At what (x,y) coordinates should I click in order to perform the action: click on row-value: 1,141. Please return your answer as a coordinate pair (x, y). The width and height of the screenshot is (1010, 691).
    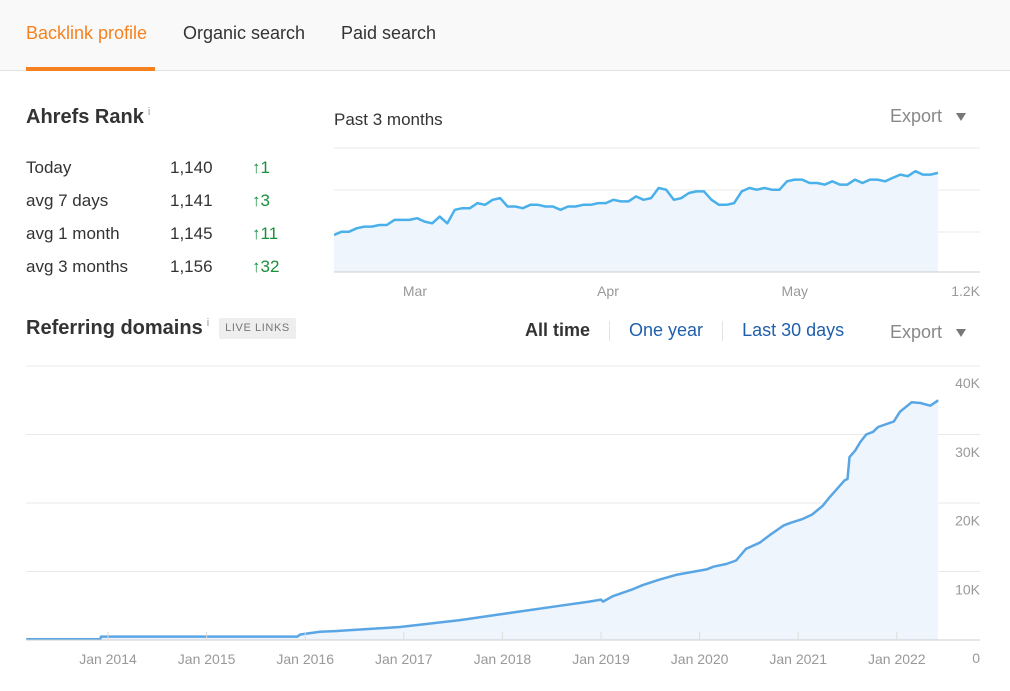
    Looking at the image, I should click on (191, 200).